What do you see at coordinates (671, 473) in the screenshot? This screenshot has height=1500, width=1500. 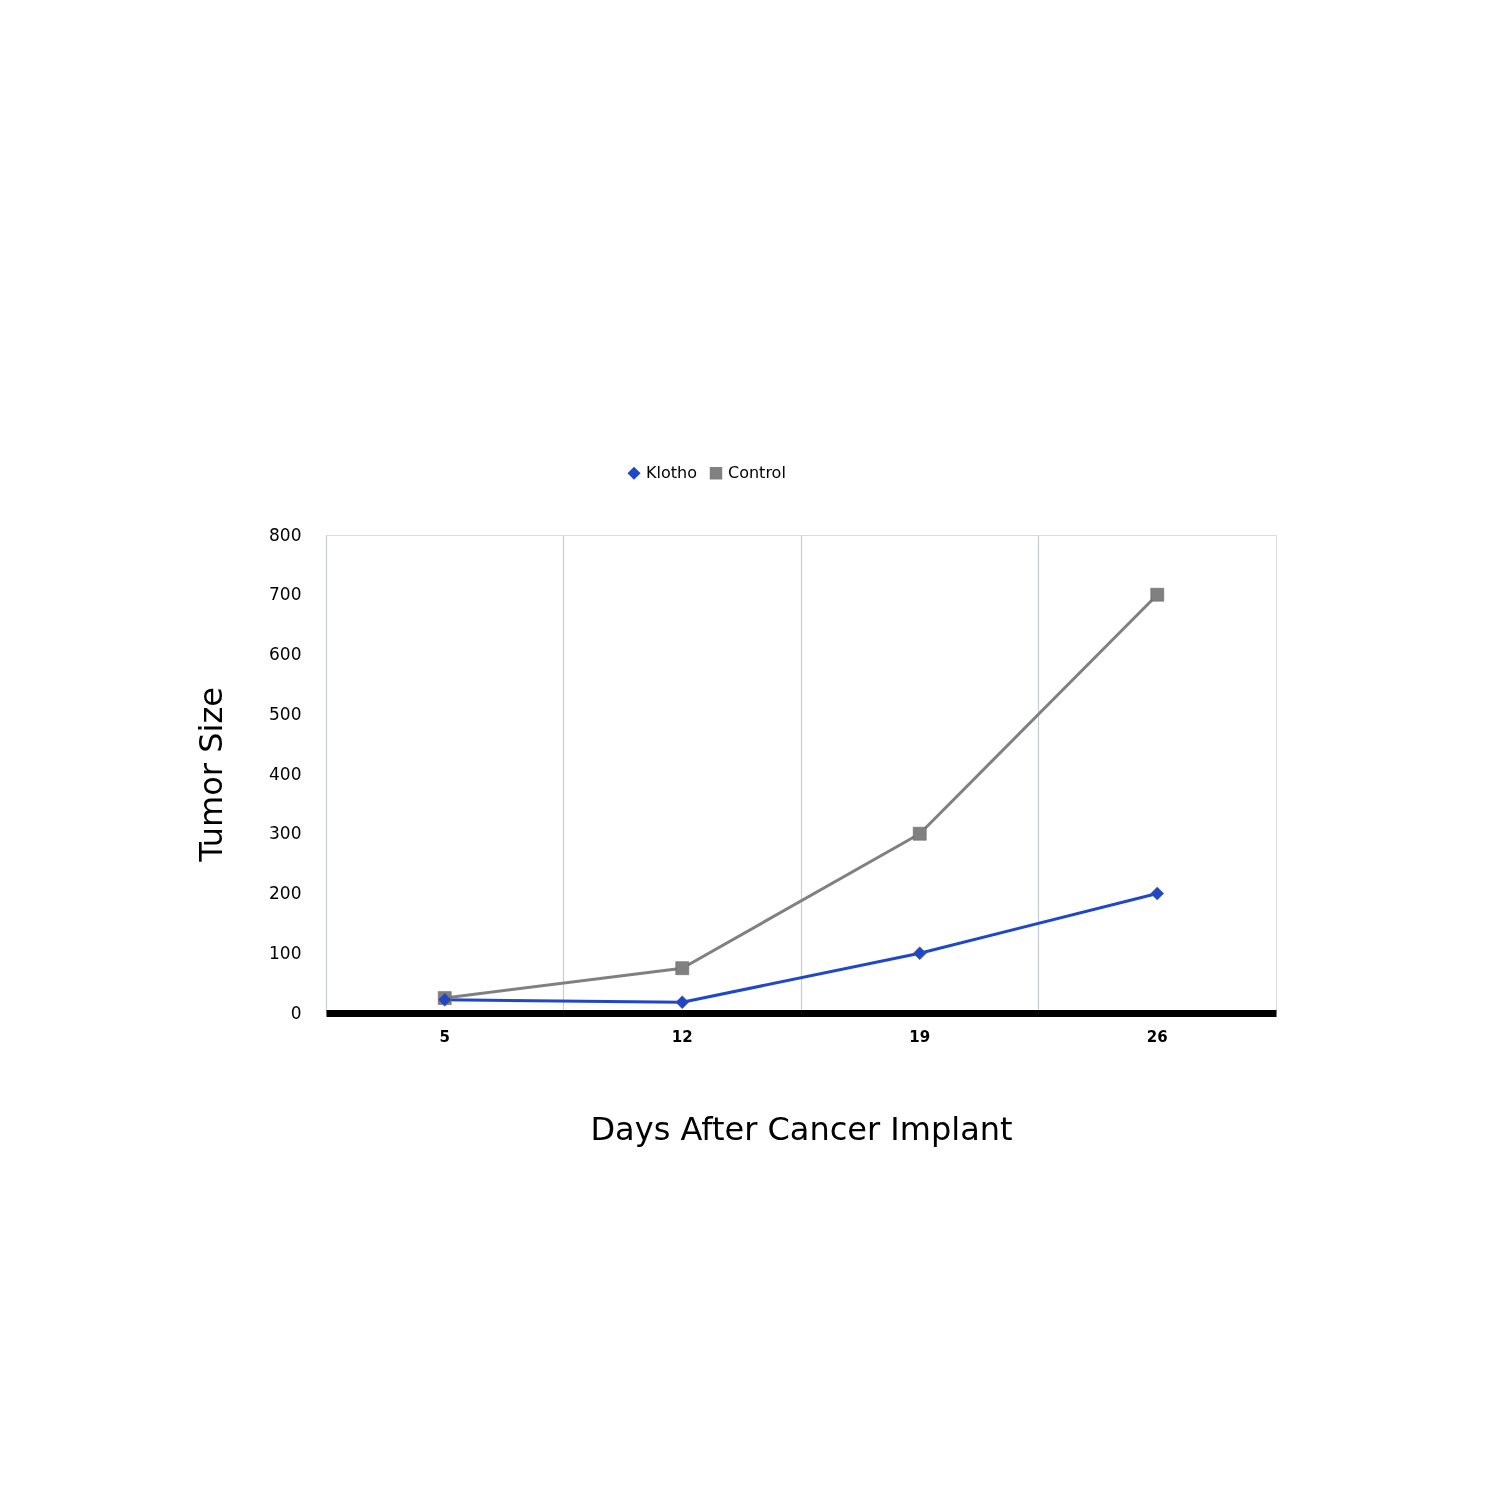 I see `legend-label: Klotho` at bounding box center [671, 473].